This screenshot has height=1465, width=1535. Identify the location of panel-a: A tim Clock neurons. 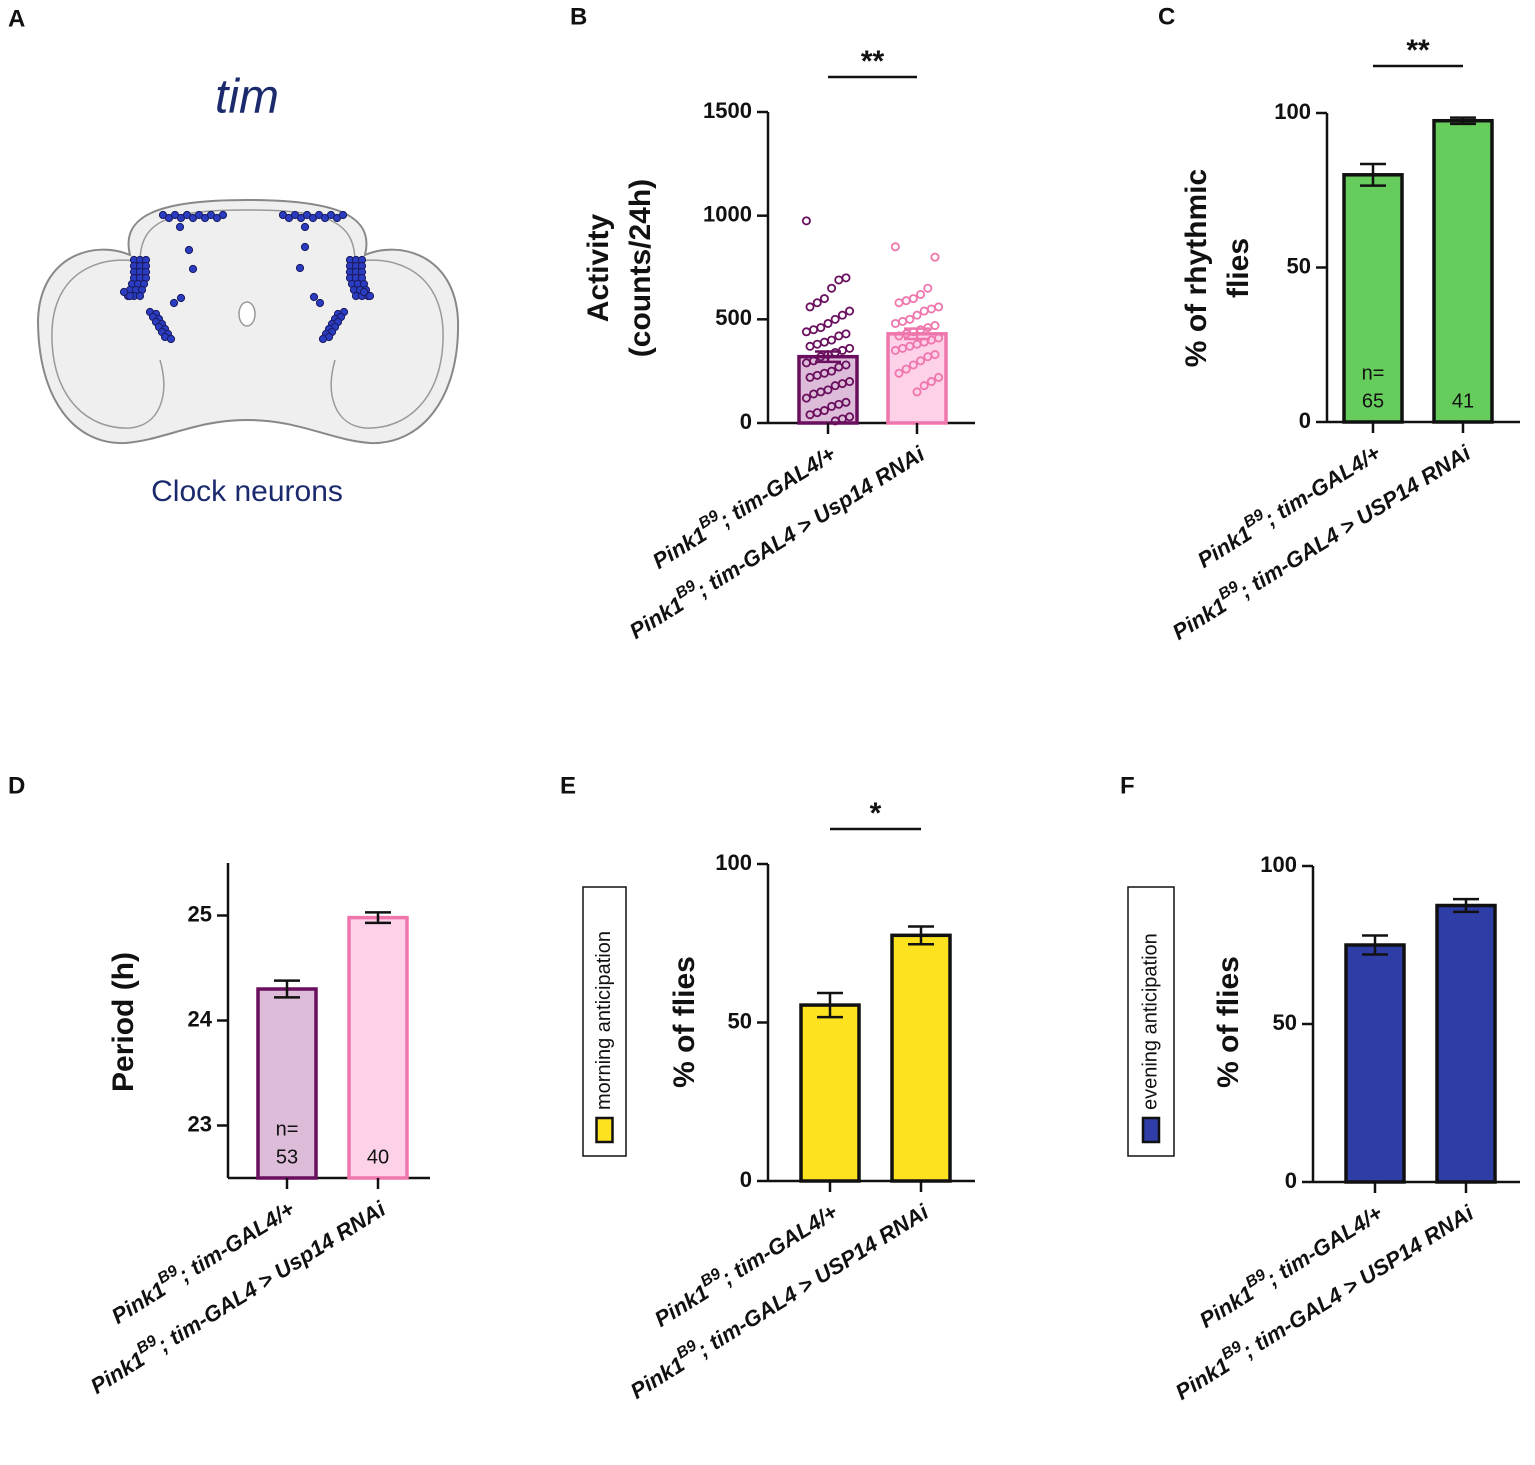
(234, 256).